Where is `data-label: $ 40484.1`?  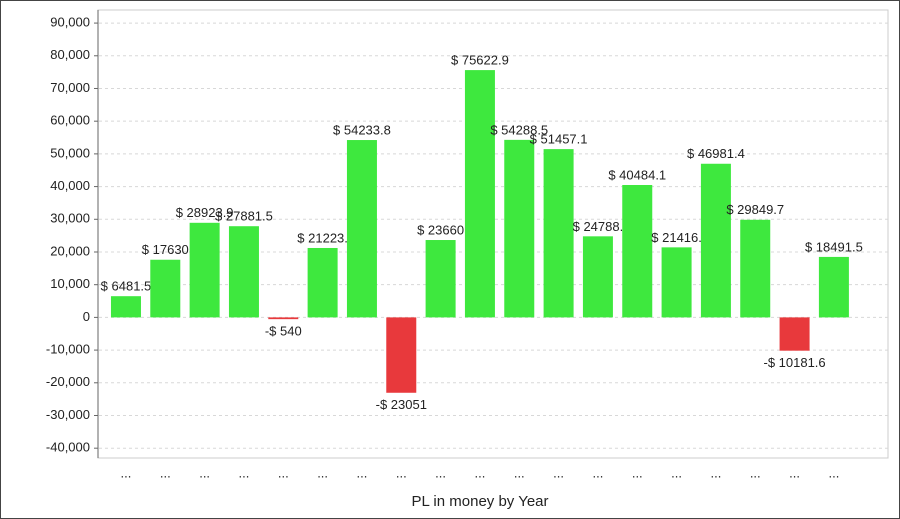 data-label: $ 40484.1 is located at coordinates (637, 174).